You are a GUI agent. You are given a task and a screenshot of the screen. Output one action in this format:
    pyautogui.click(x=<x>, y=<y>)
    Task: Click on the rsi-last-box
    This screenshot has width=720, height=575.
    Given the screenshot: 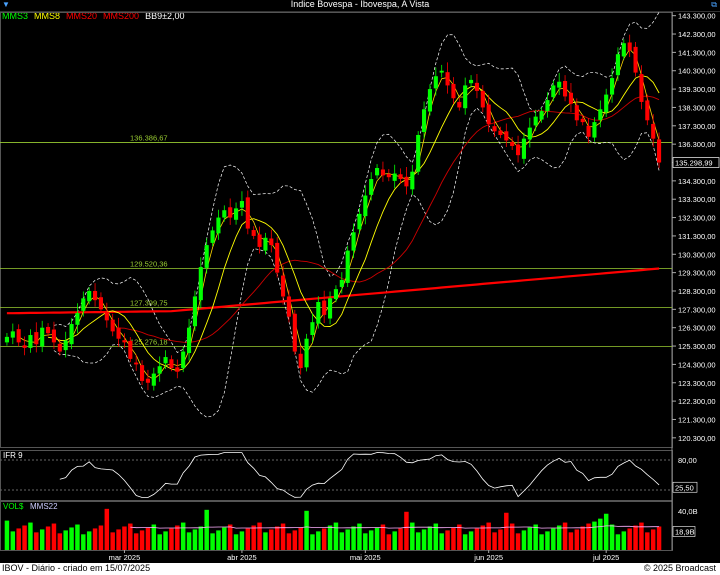 What is the action you would take?
    pyautogui.click(x=685, y=487)
    